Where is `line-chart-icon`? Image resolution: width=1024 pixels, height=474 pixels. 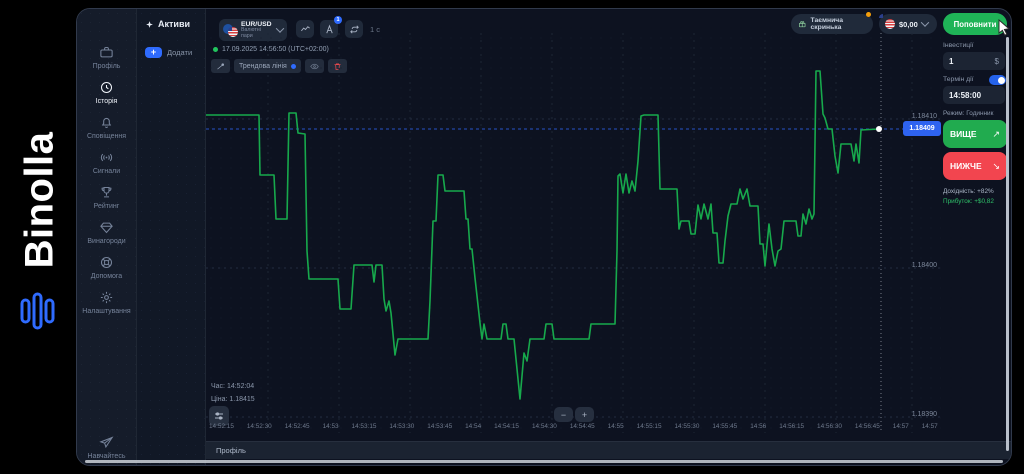 line-chart-icon is located at coordinates (305, 28).